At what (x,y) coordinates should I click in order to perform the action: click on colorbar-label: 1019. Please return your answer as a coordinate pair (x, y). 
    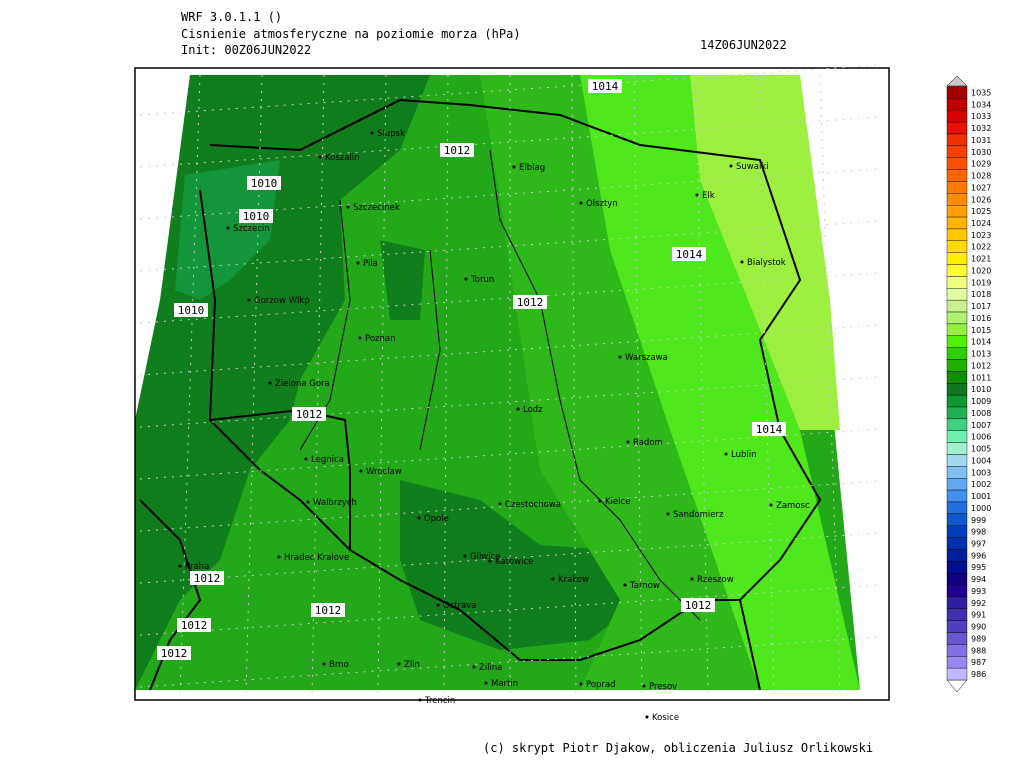
    Looking at the image, I should click on (981, 282).